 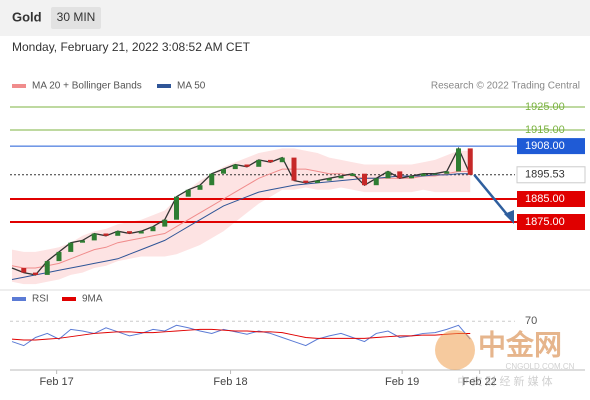 I want to click on watermark-domain: CNGOLD.COM.CN, so click(x=540, y=366).